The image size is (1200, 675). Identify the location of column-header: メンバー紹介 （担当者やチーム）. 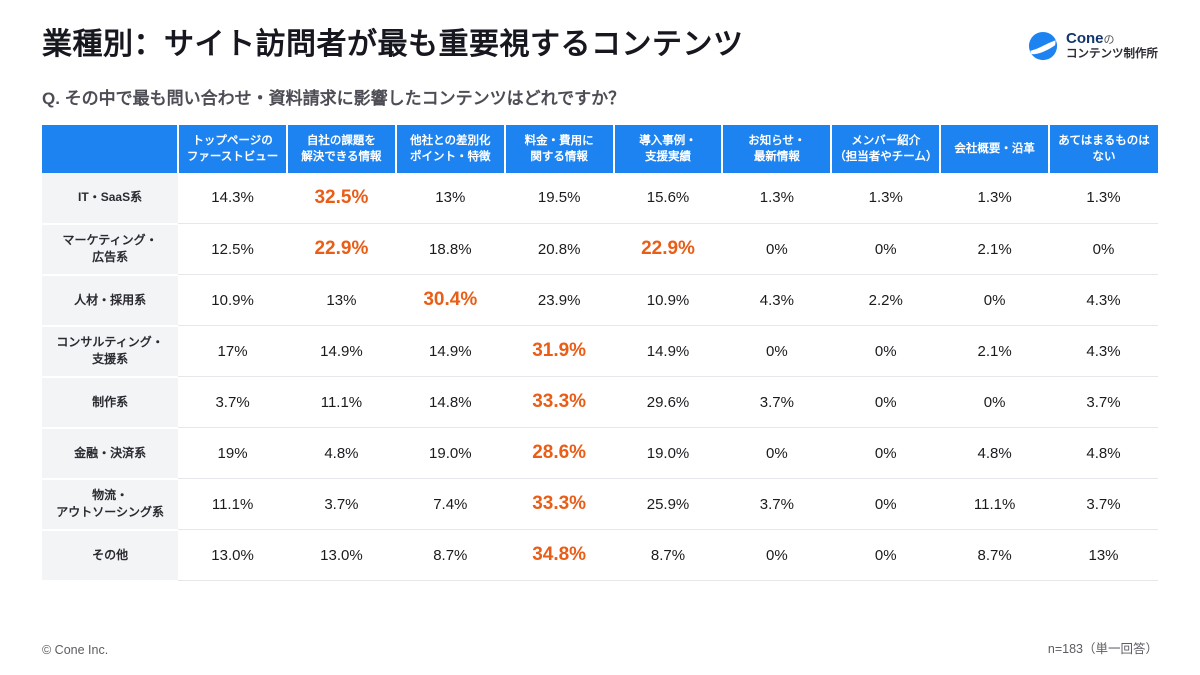
(885, 148).